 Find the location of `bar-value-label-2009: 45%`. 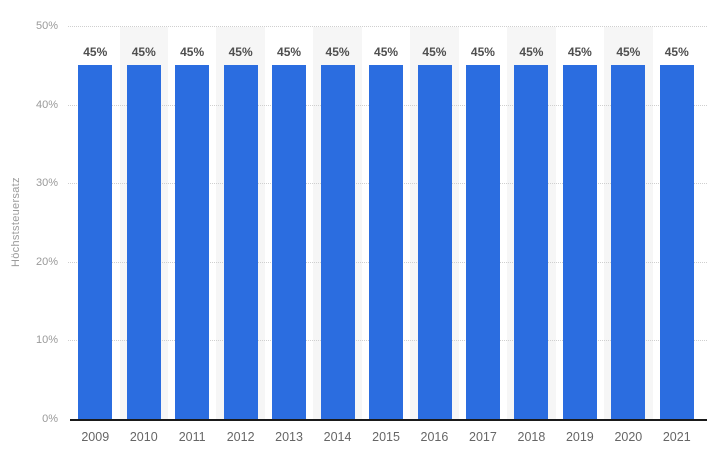

bar-value-label-2009: 45% is located at coordinates (95, 52).